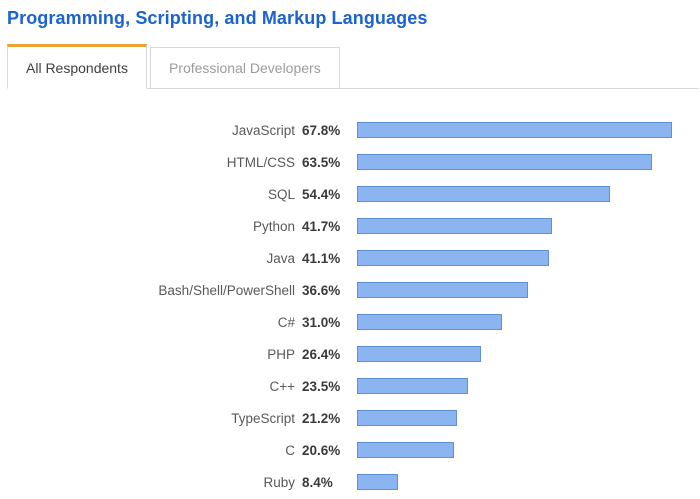 The height and width of the screenshot is (499, 700). What do you see at coordinates (263, 418) in the screenshot?
I see `category-label: TypeScript` at bounding box center [263, 418].